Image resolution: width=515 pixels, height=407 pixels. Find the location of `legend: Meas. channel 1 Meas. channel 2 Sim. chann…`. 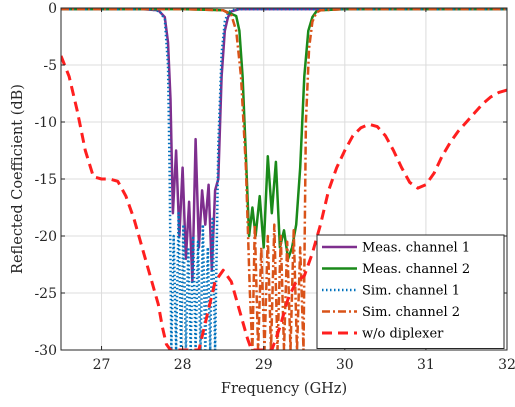

legend: Meas. channel 1 Meas. channel 2 Sim. chann… is located at coordinates (410, 291).